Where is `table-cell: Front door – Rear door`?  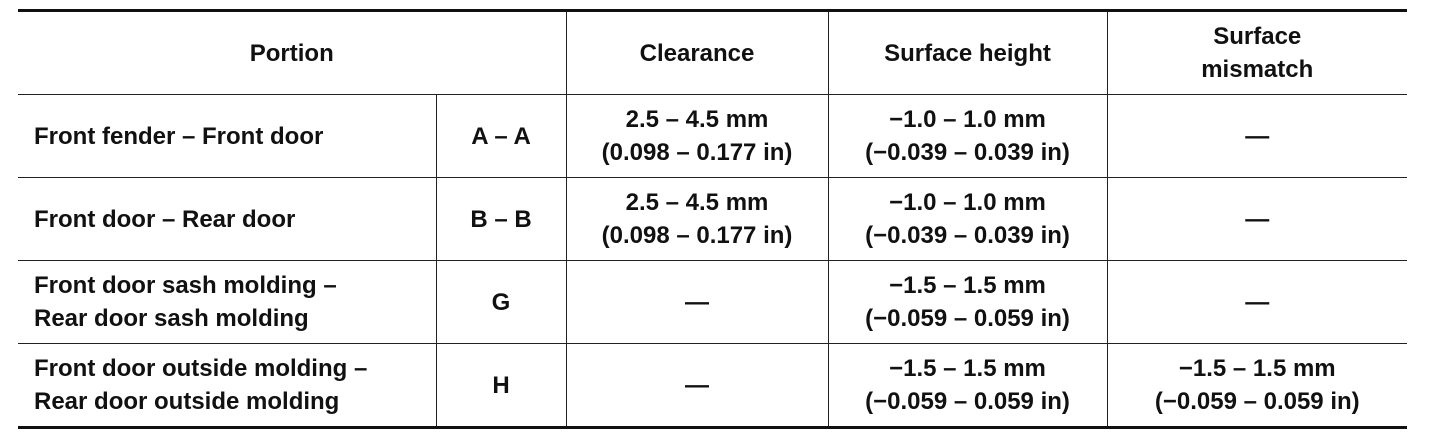 table-cell: Front door – Rear door is located at coordinates (227, 219).